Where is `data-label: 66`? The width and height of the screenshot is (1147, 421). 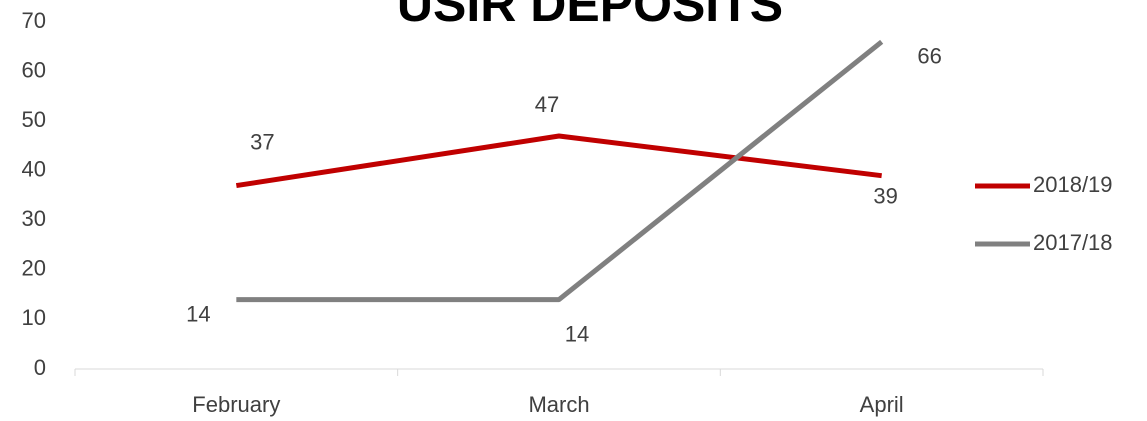 data-label: 66 is located at coordinates (929, 56).